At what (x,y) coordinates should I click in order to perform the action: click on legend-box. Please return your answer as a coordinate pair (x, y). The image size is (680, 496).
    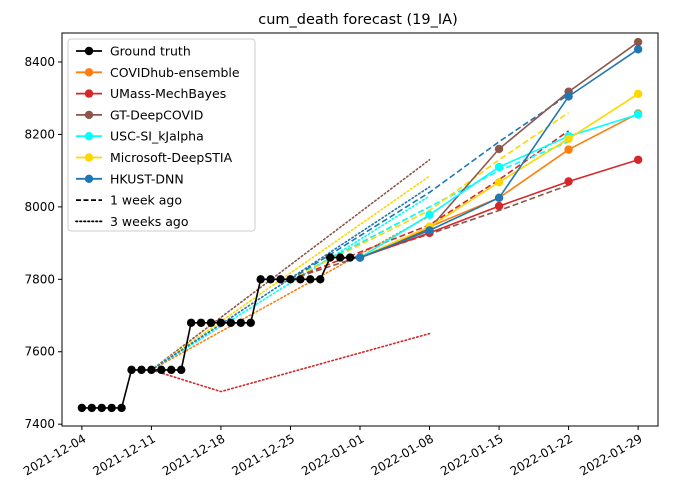
    Looking at the image, I should click on (161, 135).